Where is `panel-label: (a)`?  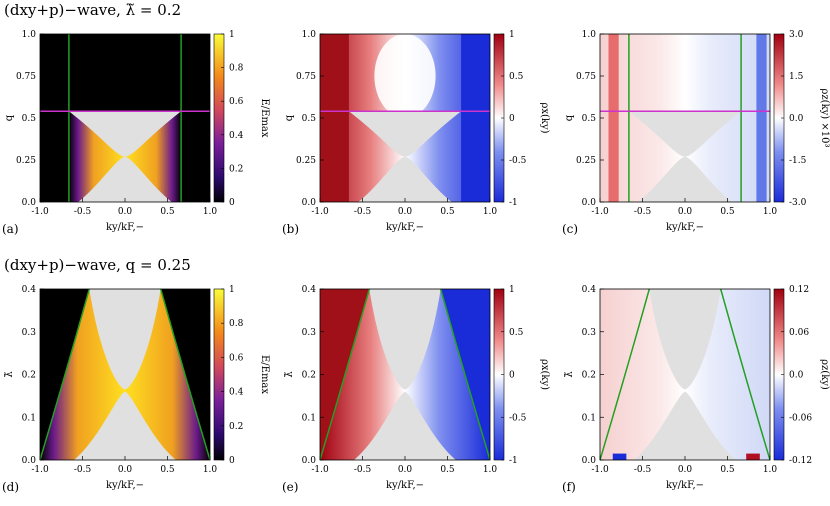
panel-label: (a) is located at coordinates (10, 229).